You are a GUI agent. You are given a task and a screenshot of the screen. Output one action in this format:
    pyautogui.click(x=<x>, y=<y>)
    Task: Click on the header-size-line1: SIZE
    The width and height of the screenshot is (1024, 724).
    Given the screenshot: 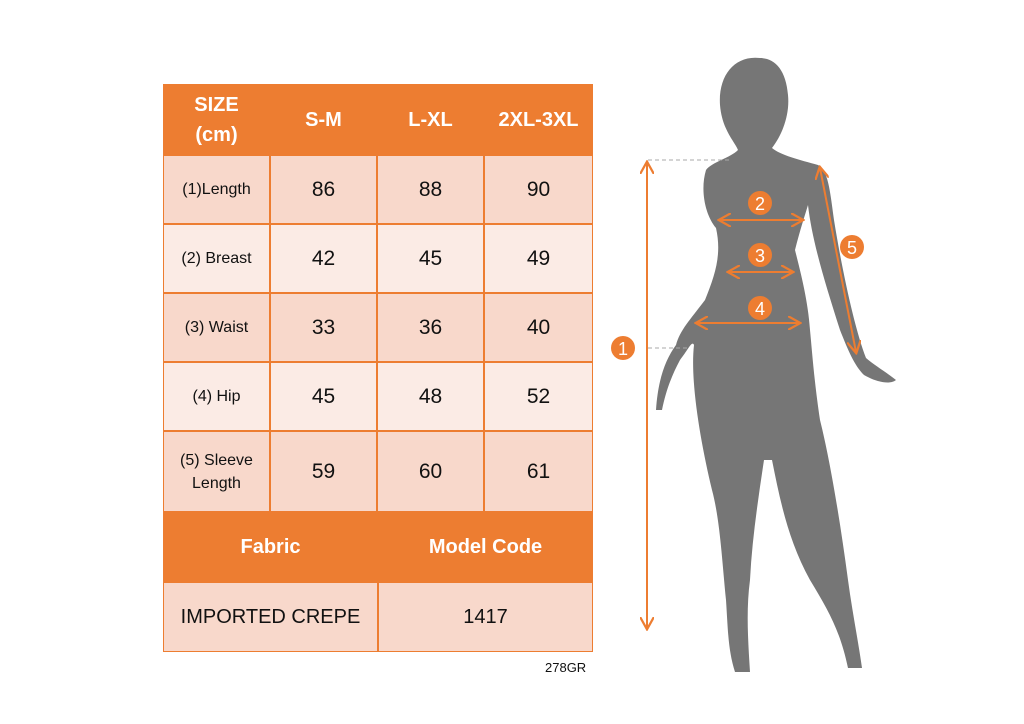 What is the action you would take?
    pyautogui.click(x=216, y=104)
    